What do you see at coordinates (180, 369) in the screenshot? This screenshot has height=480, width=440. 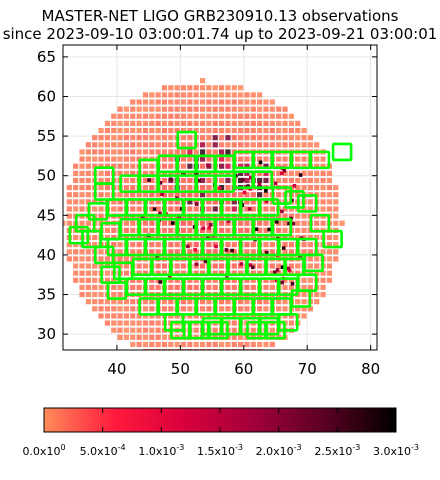 I see `x-tick-label: 50` at bounding box center [180, 369].